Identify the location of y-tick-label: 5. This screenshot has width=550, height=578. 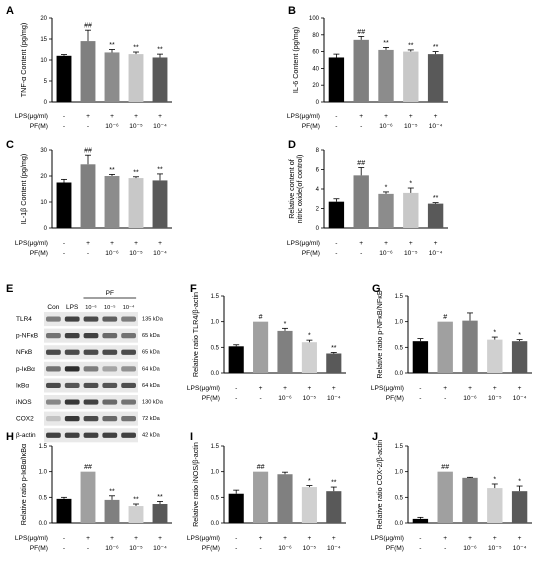
(46, 82).